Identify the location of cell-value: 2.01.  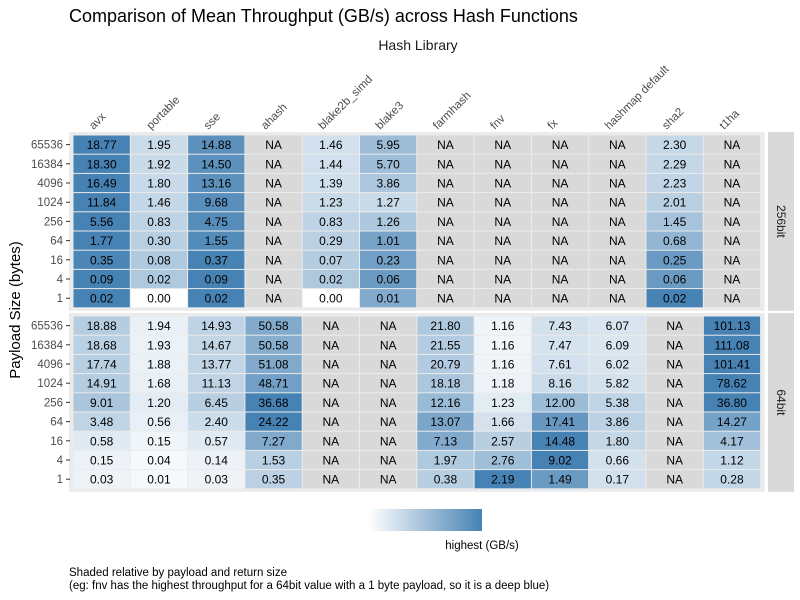
(675, 203).